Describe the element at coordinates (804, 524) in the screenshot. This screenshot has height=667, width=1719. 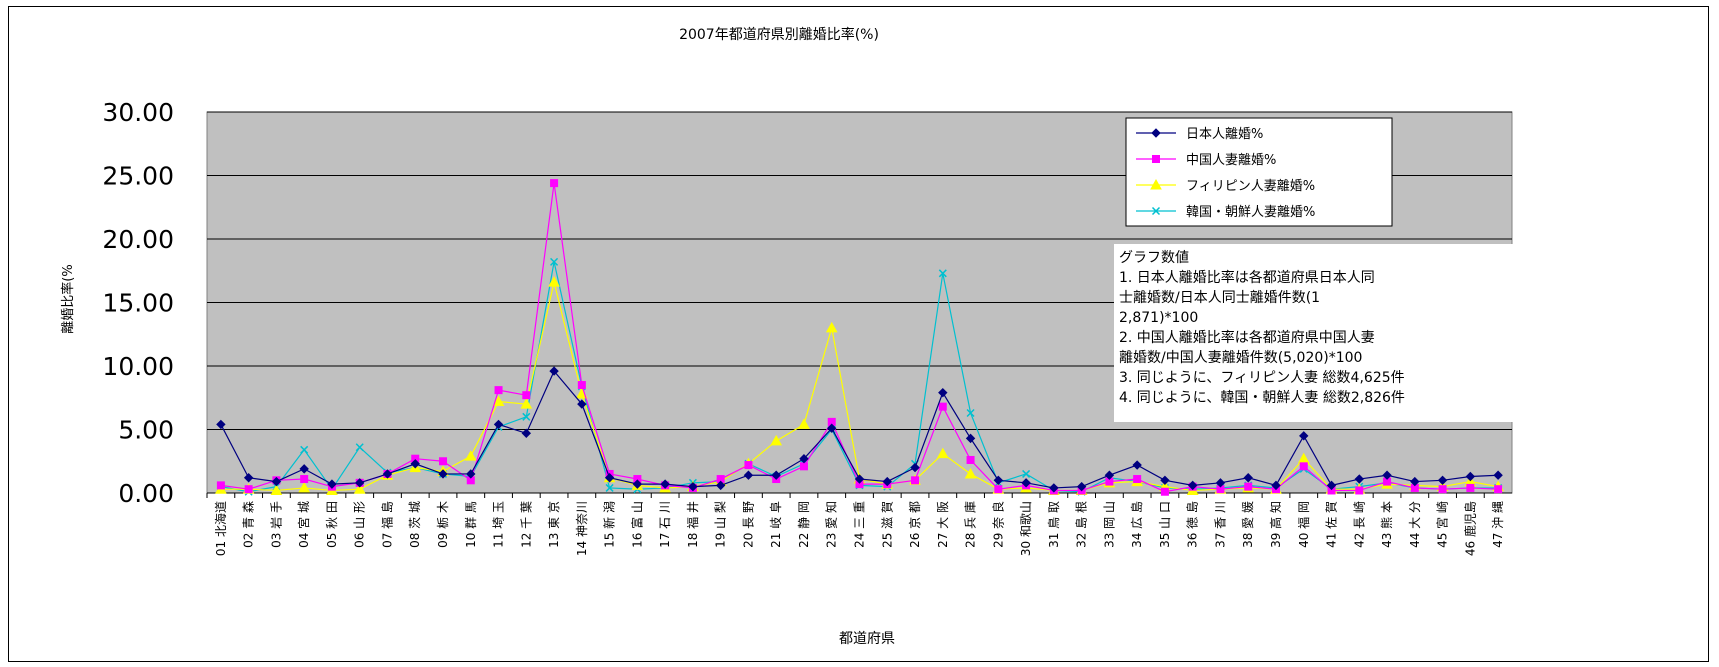
I see `x-tick-label: 22 静 岡` at that location.